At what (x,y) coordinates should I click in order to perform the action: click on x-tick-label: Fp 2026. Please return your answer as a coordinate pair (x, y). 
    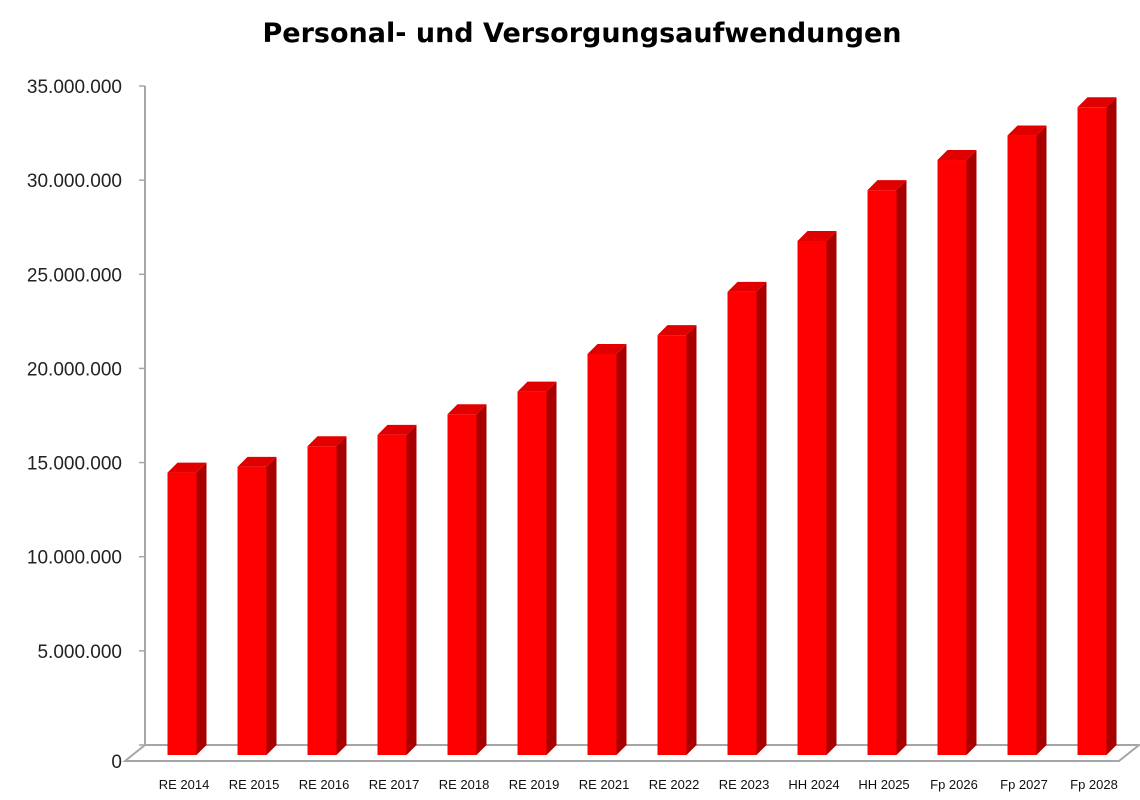
    Looking at the image, I should click on (954, 784).